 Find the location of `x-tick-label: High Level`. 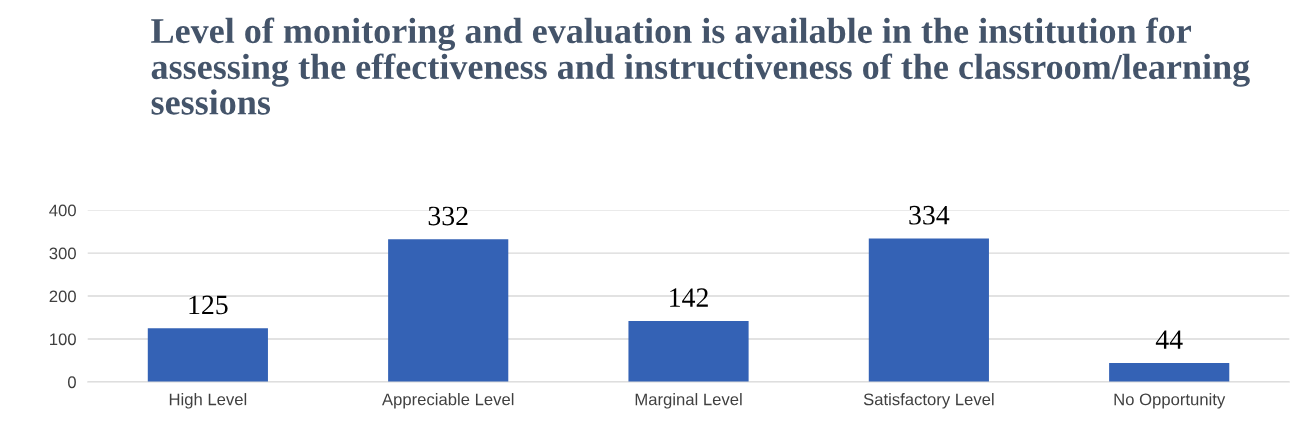

x-tick-label: High Level is located at coordinates (208, 401).